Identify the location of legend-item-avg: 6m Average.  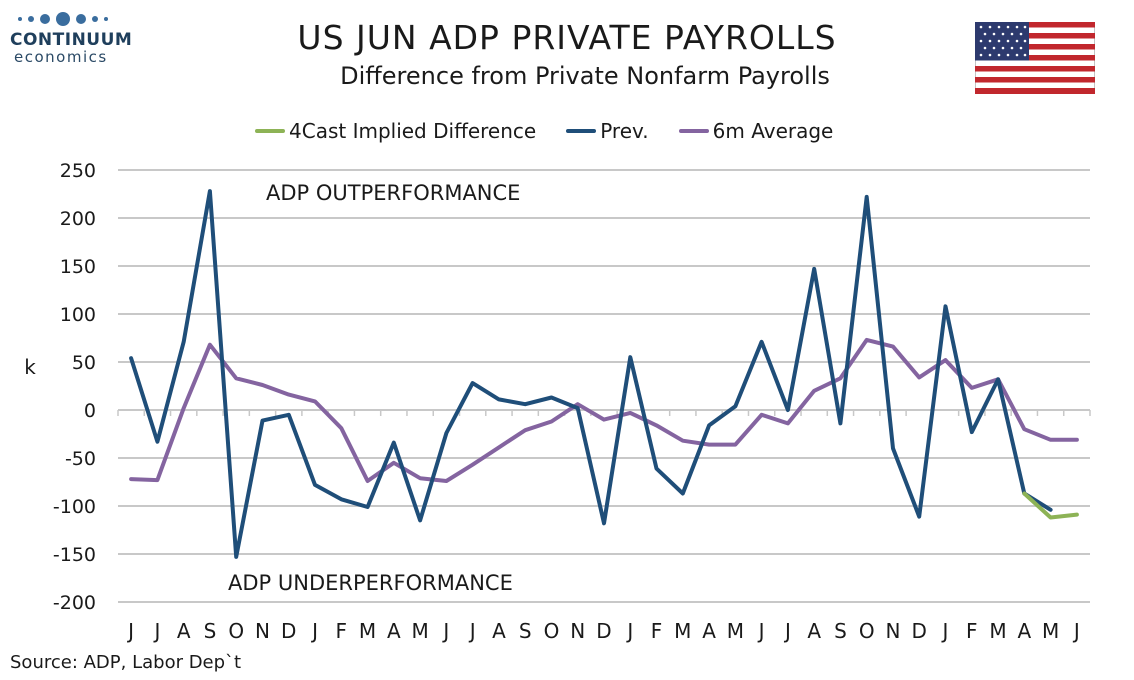
(756, 131).